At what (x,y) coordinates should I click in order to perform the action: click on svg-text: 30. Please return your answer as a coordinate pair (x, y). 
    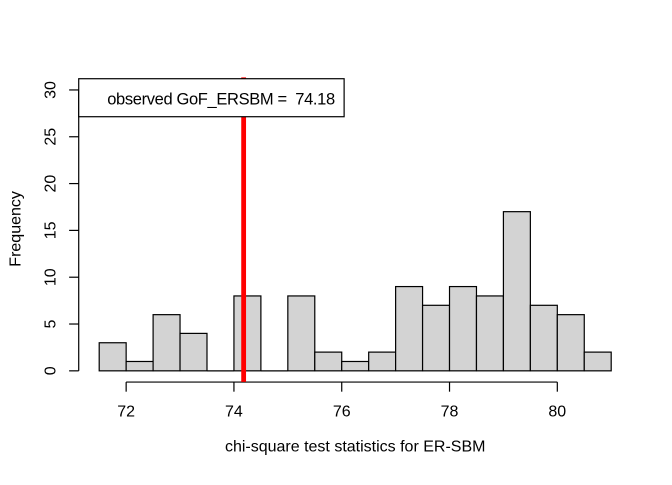
    Looking at the image, I should click on (51, 90).